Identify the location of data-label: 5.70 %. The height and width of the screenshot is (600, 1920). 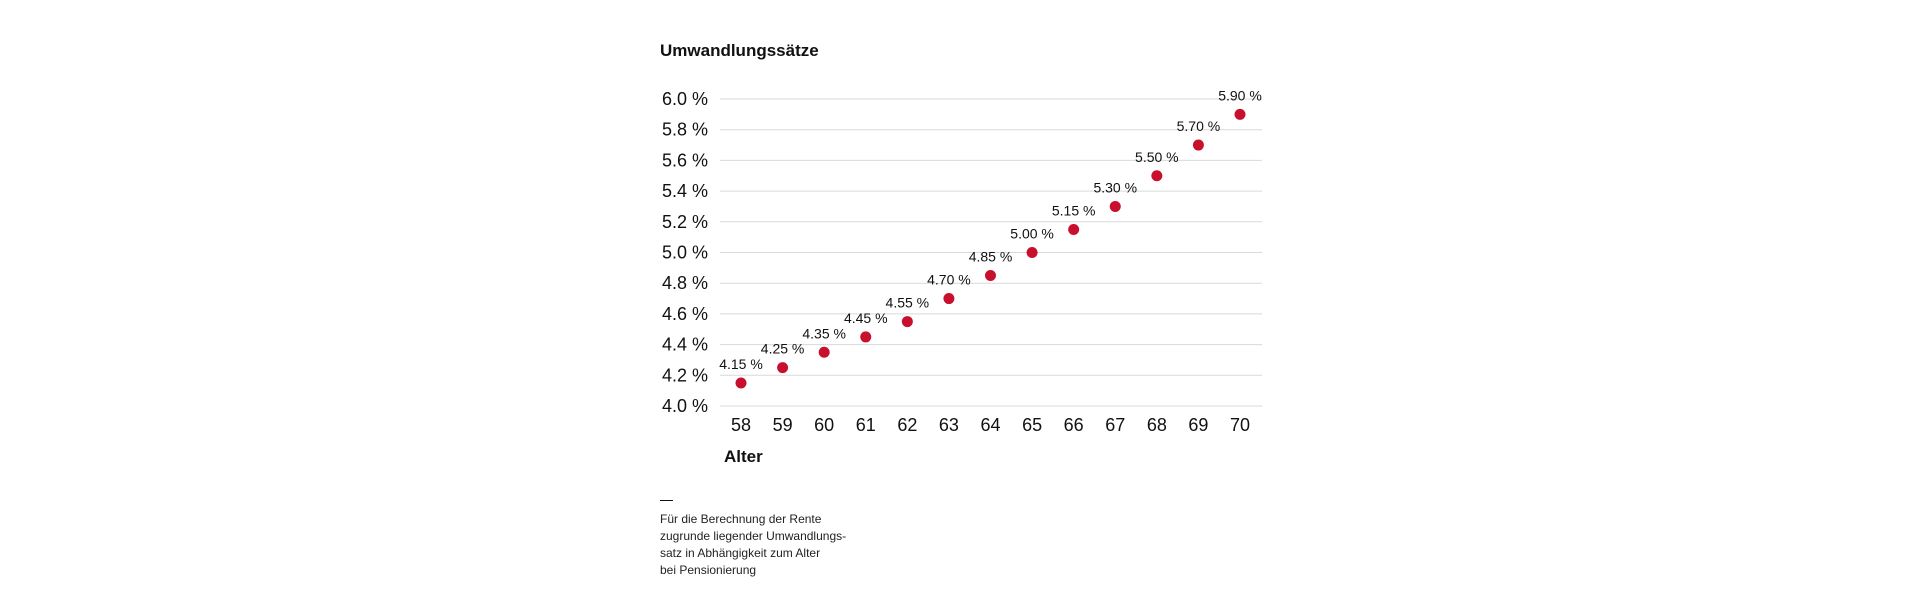
(1199, 126).